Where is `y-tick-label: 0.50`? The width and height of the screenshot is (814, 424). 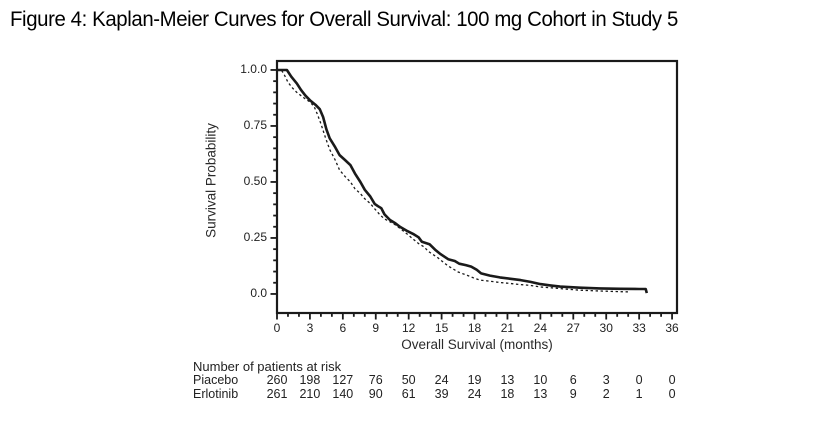 y-tick-label: 0.50 is located at coordinates (255, 180).